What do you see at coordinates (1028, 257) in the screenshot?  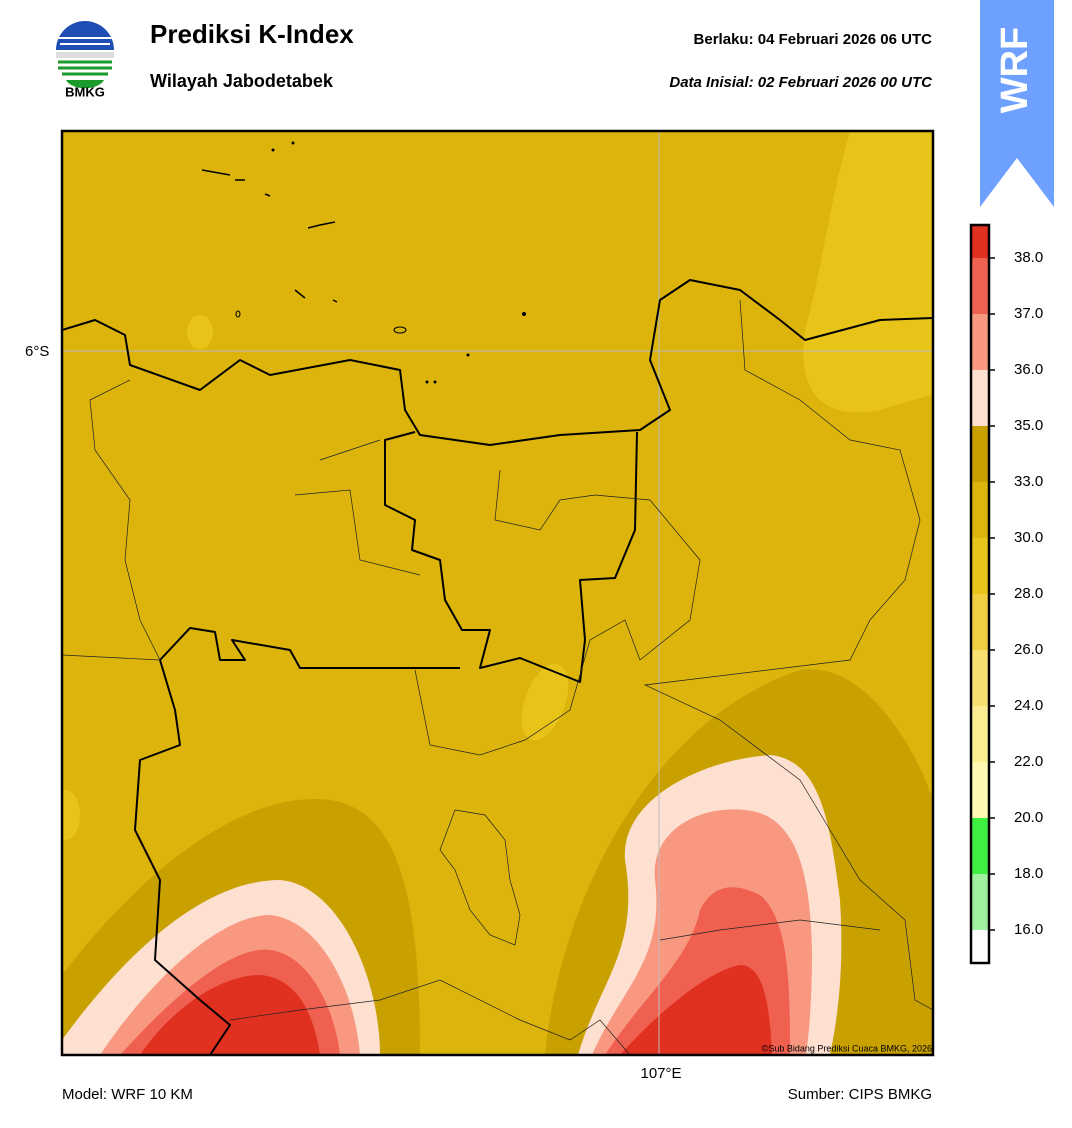 I see `colorbar-tick-label: 38.0` at bounding box center [1028, 257].